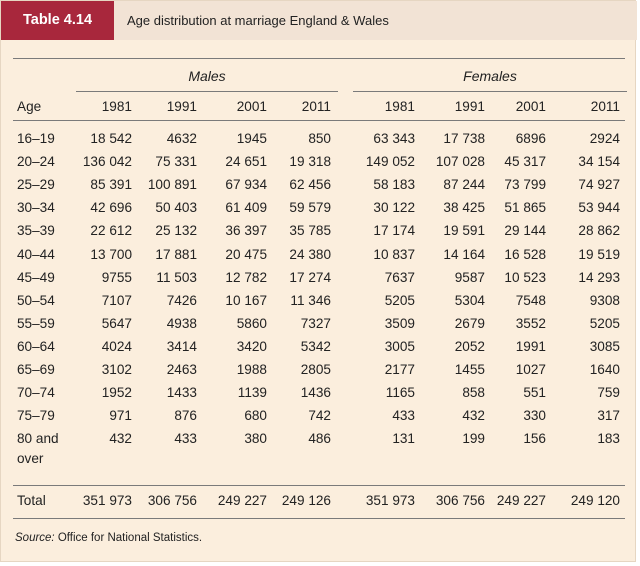  I want to click on males-value: 136 042, so click(107, 161).